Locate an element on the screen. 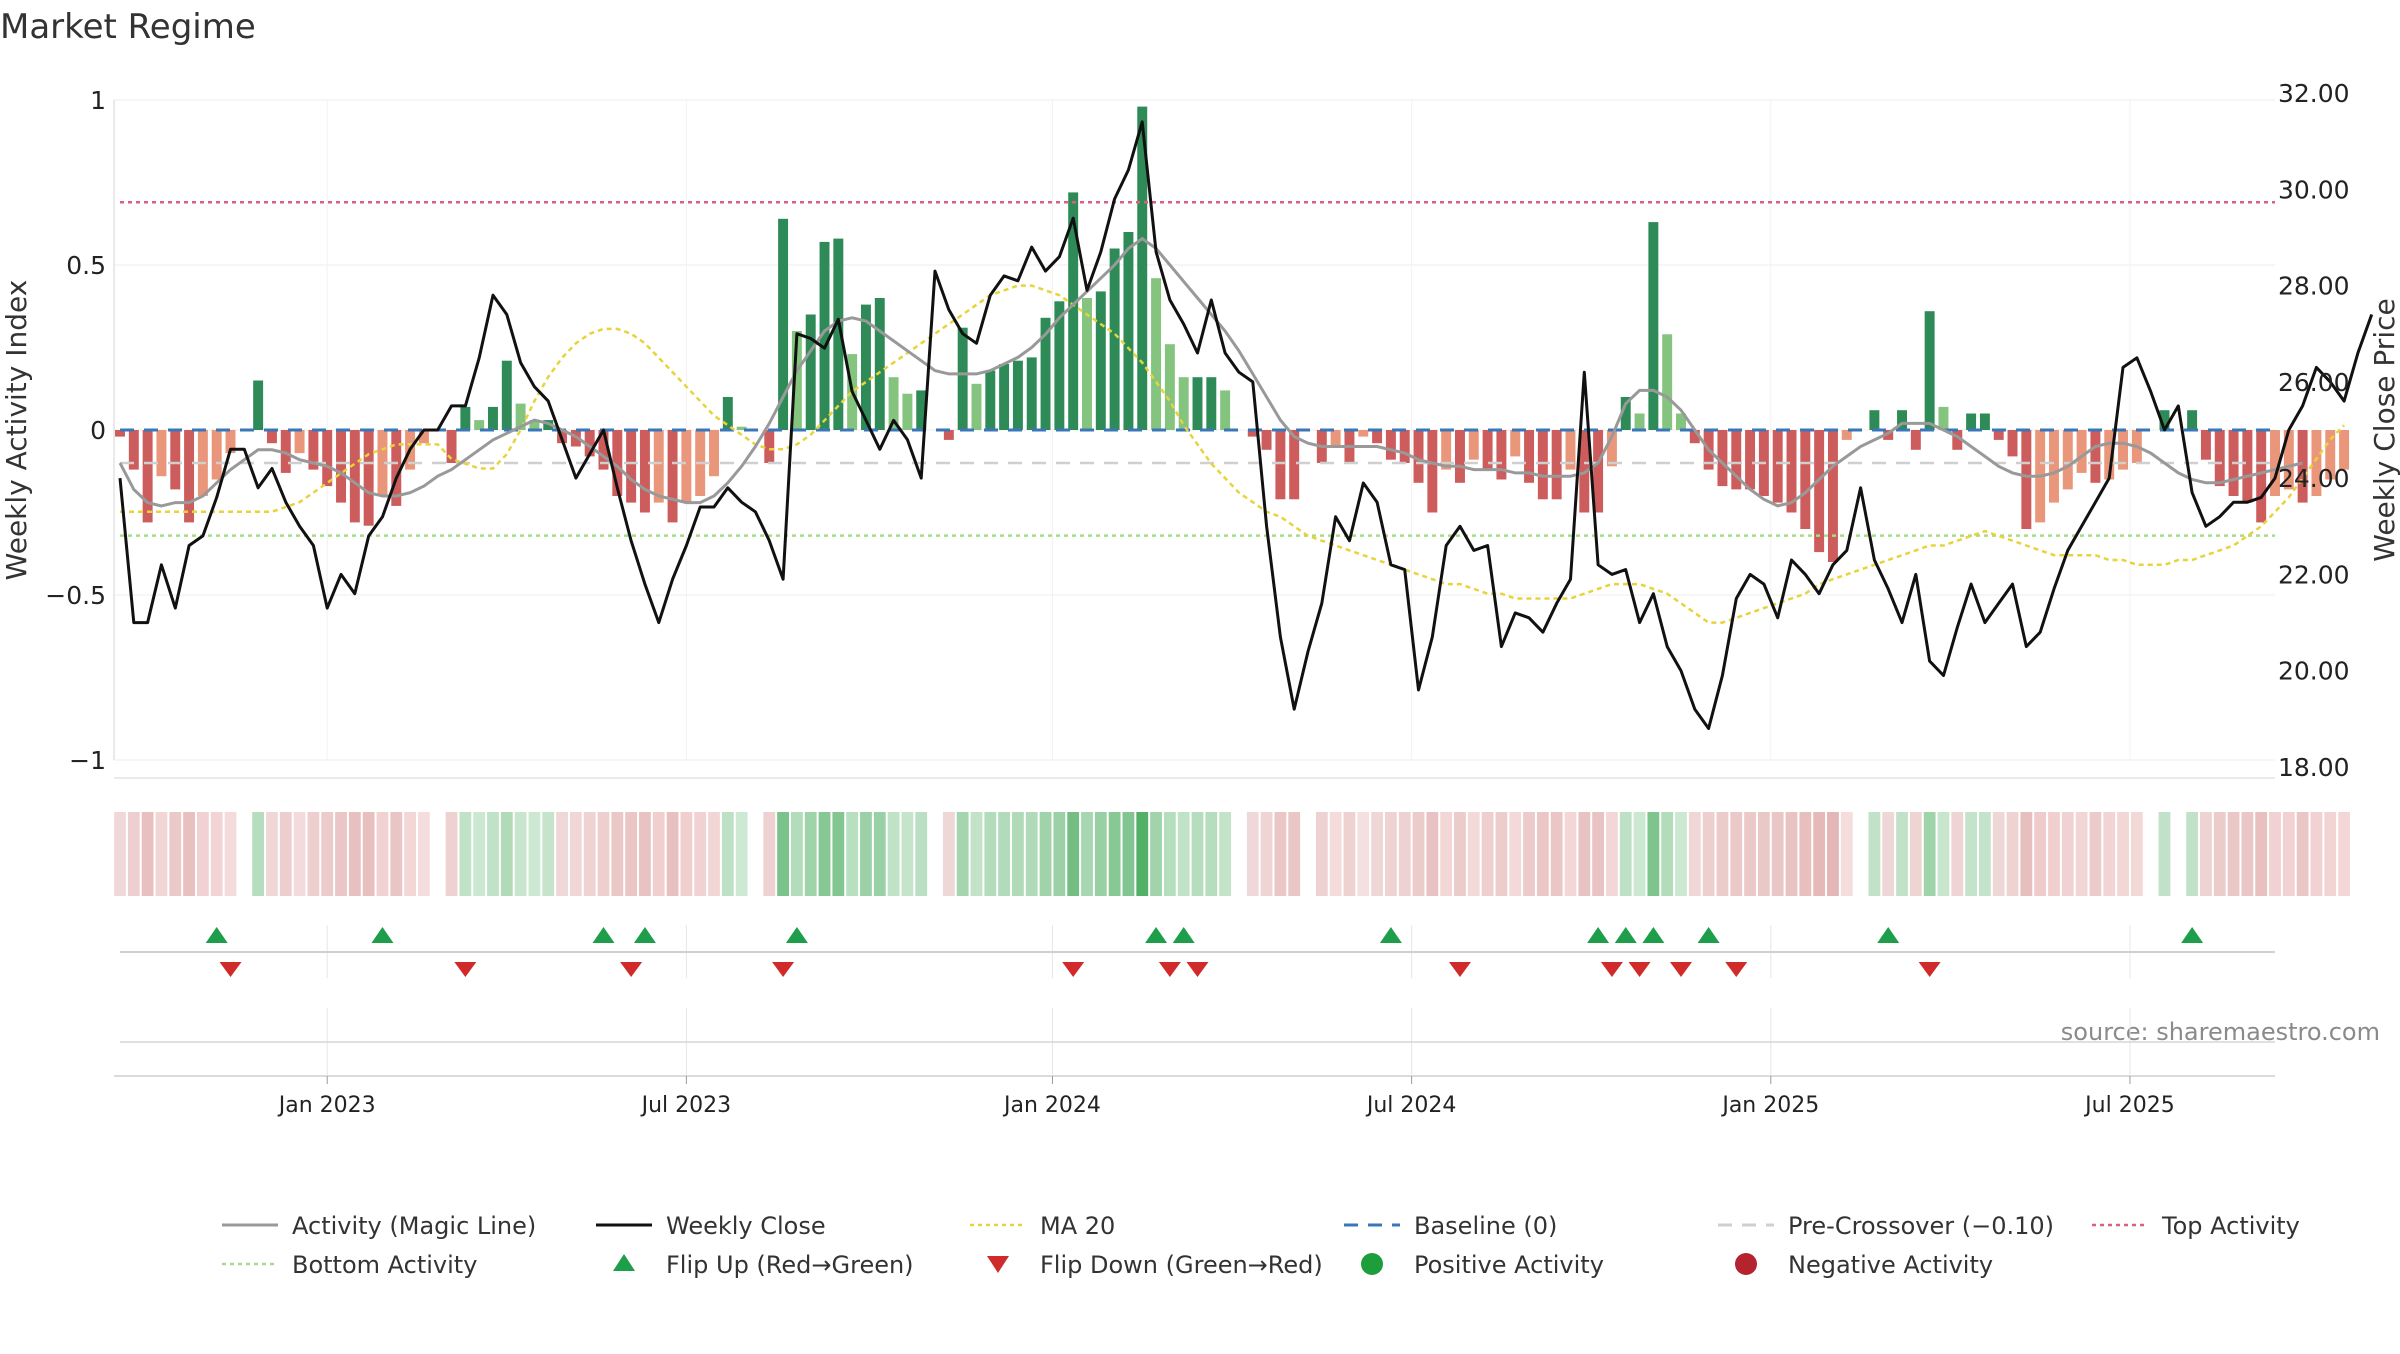 The height and width of the screenshot is (1354, 2400). legend-item: Flip Down (Green→Red) is located at coordinates (1155, 1265).